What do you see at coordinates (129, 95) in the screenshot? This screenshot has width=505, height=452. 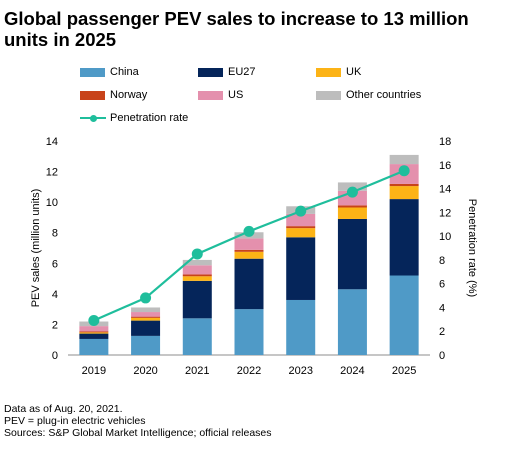 I see `legend-label-norway: Norway` at bounding box center [129, 95].